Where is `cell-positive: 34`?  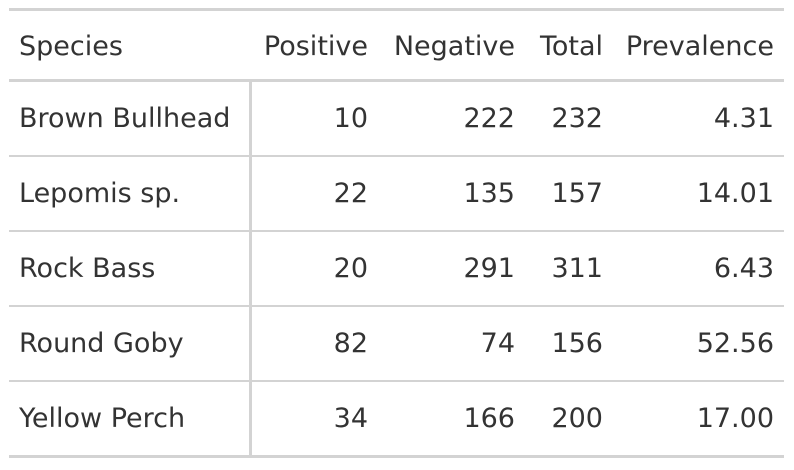
cell-positive: 34 is located at coordinates (314, 418).